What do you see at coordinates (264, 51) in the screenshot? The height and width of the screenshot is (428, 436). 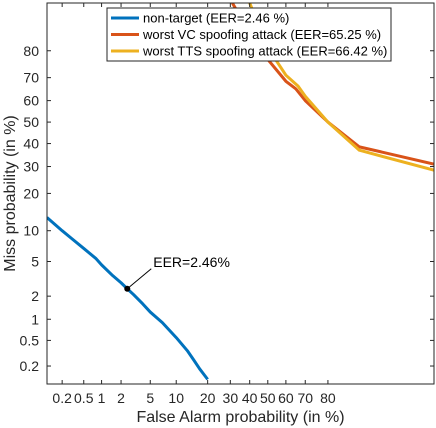 I see `legend-label-2: worst TTS spoofing attack (EER=66.42 %)` at bounding box center [264, 51].